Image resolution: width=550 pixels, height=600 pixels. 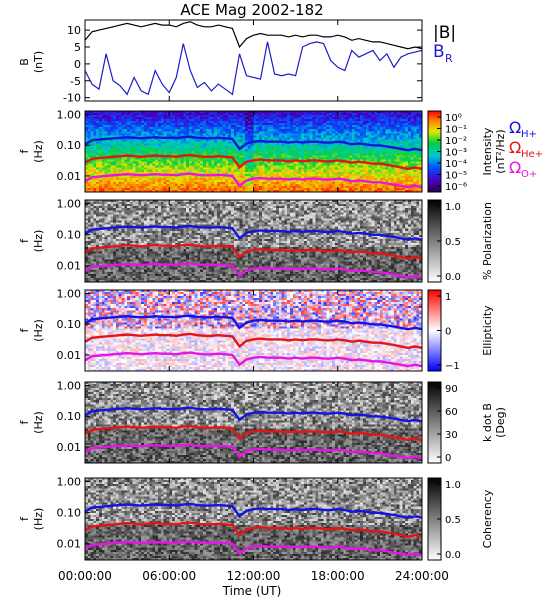 I want to click on y-tick-label: -5, so click(x=75, y=81).